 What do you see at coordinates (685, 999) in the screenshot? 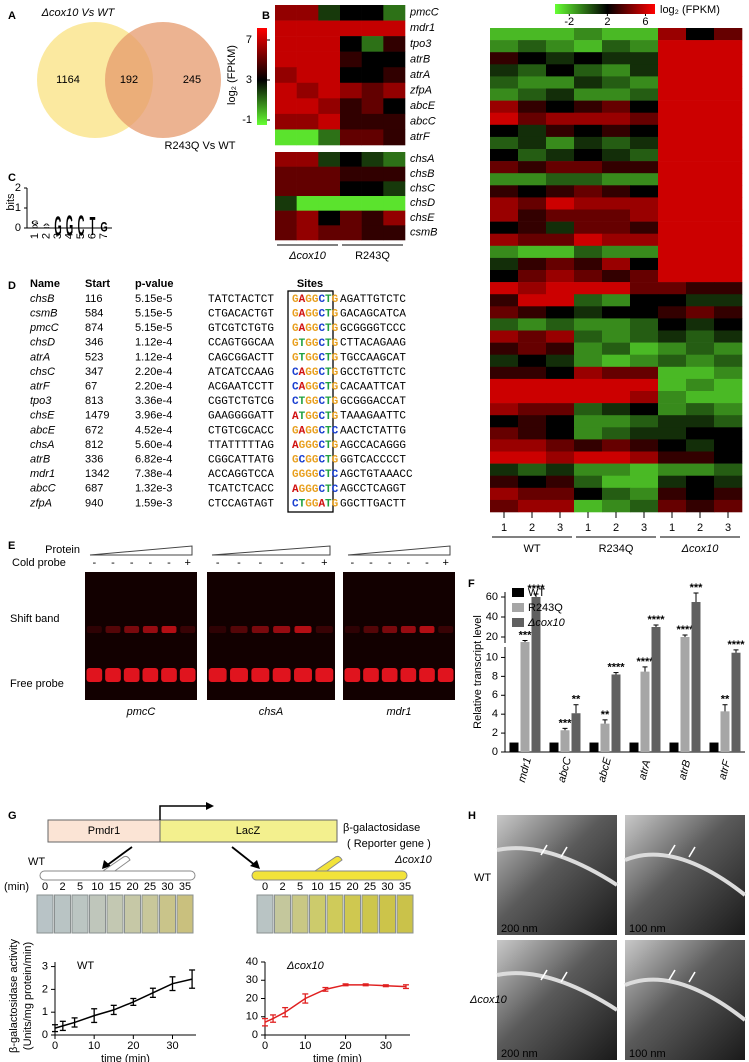
I see `cell-wall` at bounding box center [685, 999].